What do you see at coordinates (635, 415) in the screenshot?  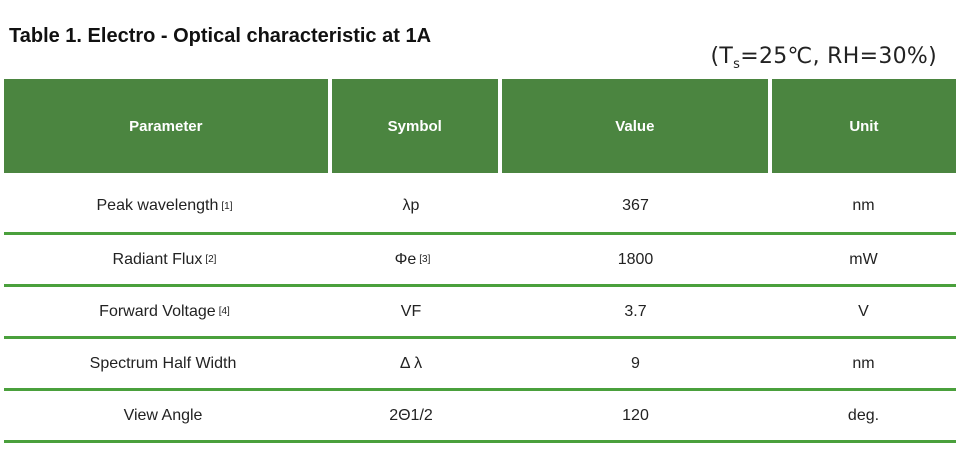 I see `value-cell: 120` at bounding box center [635, 415].